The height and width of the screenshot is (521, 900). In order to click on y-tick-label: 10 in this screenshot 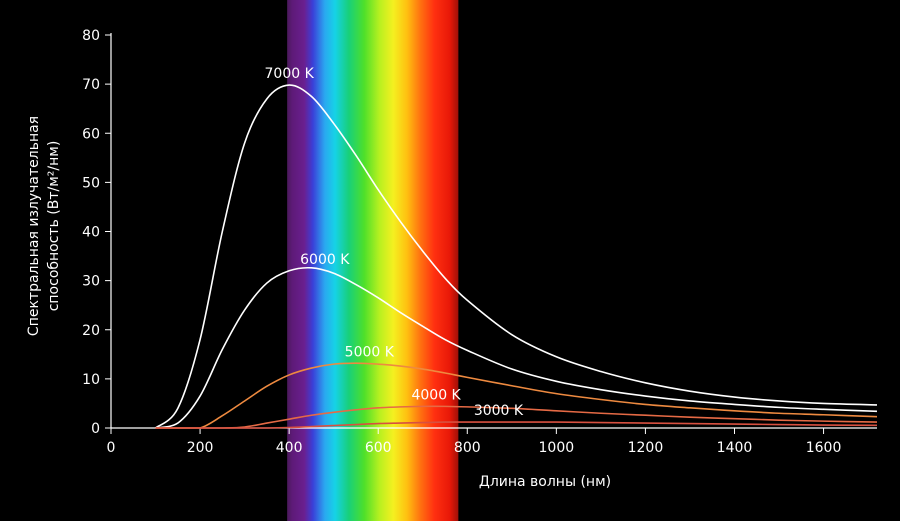, I will do `click(91, 380)`.